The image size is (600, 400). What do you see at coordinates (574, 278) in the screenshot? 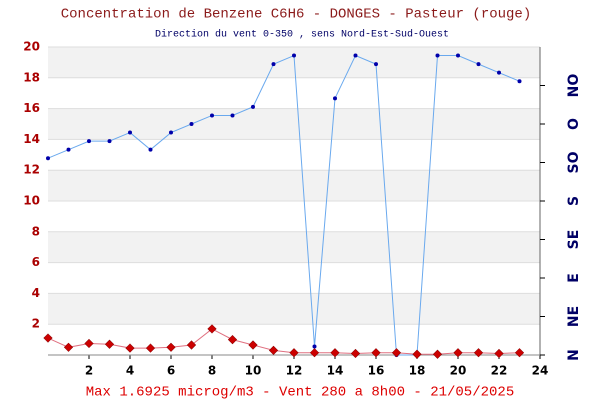
I see `y2-tick-label: E` at bounding box center [574, 278].